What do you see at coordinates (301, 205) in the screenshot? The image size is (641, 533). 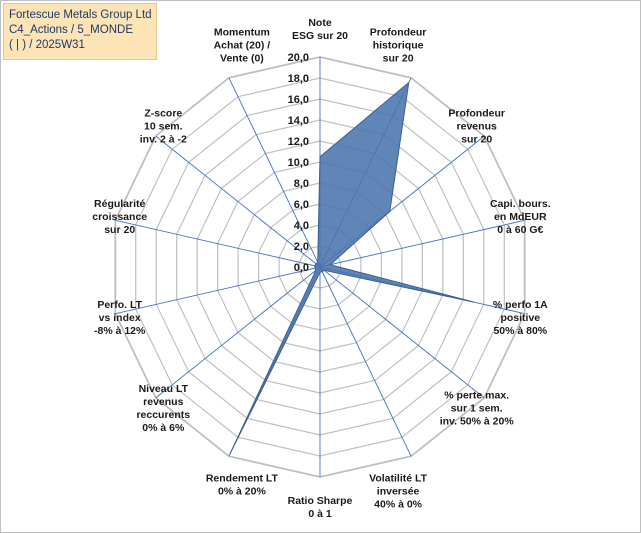 I see `tick-label: 6,0` at bounding box center [301, 205].